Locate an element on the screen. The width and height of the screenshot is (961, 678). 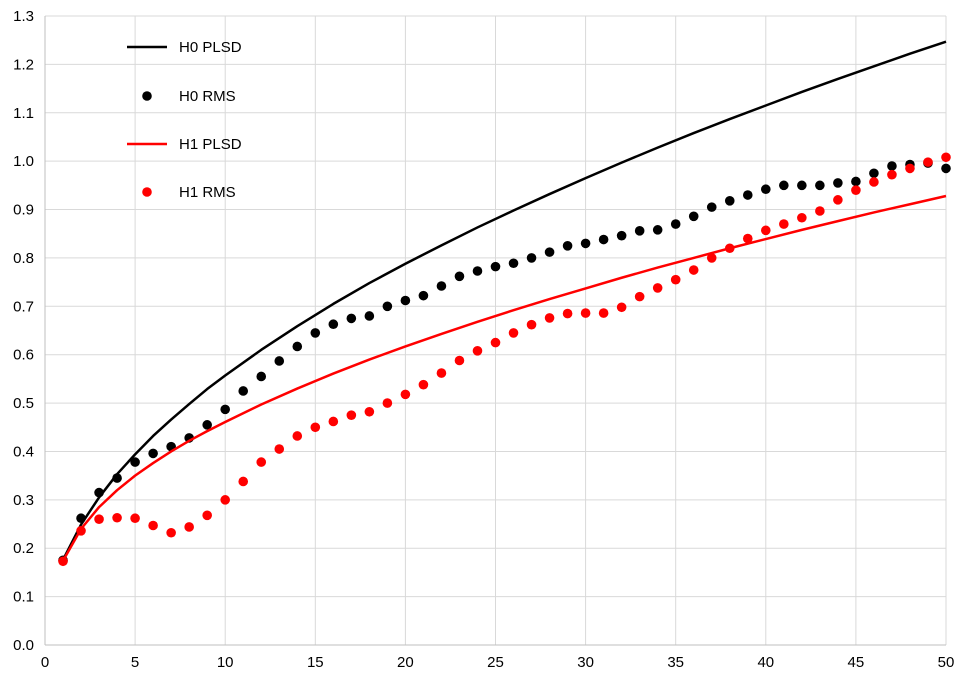
x-tick-label: 5 is located at coordinates (135, 662).